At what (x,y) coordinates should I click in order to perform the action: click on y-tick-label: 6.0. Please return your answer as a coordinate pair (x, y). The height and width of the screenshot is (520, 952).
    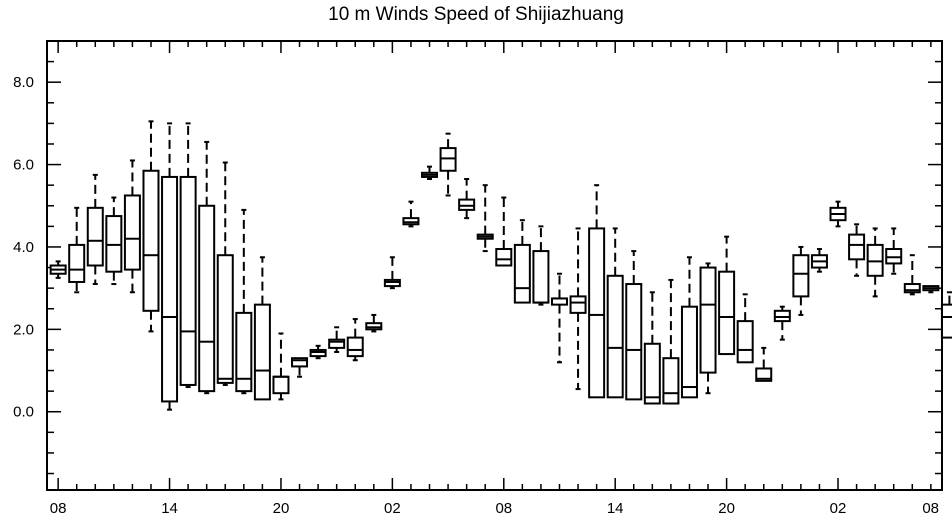
    Looking at the image, I should click on (23, 165).